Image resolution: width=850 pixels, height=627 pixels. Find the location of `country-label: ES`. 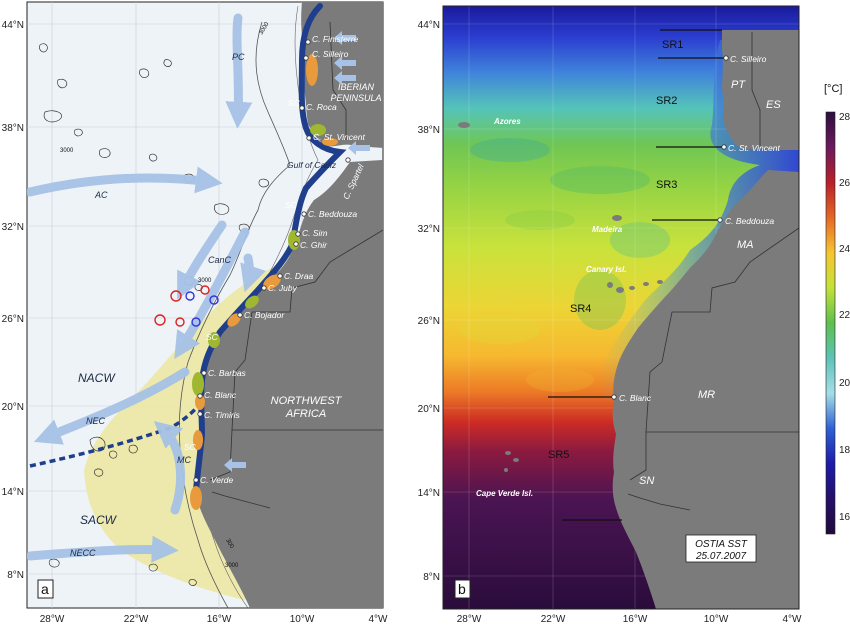

country-label: ES is located at coordinates (773, 105).